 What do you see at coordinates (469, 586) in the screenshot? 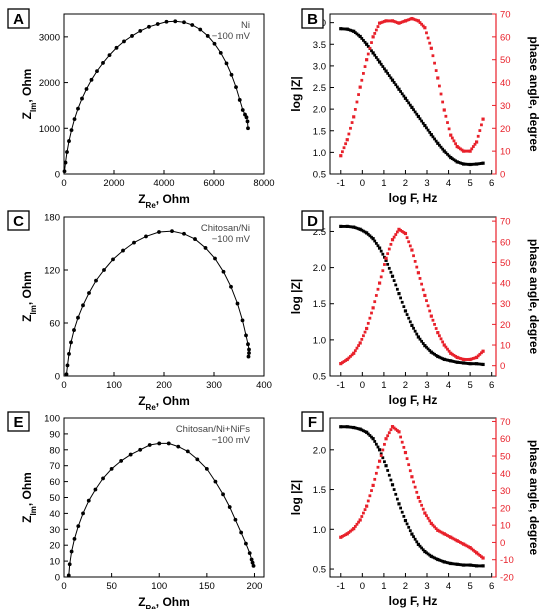
I see `x-tick-label: 5` at bounding box center [469, 586].